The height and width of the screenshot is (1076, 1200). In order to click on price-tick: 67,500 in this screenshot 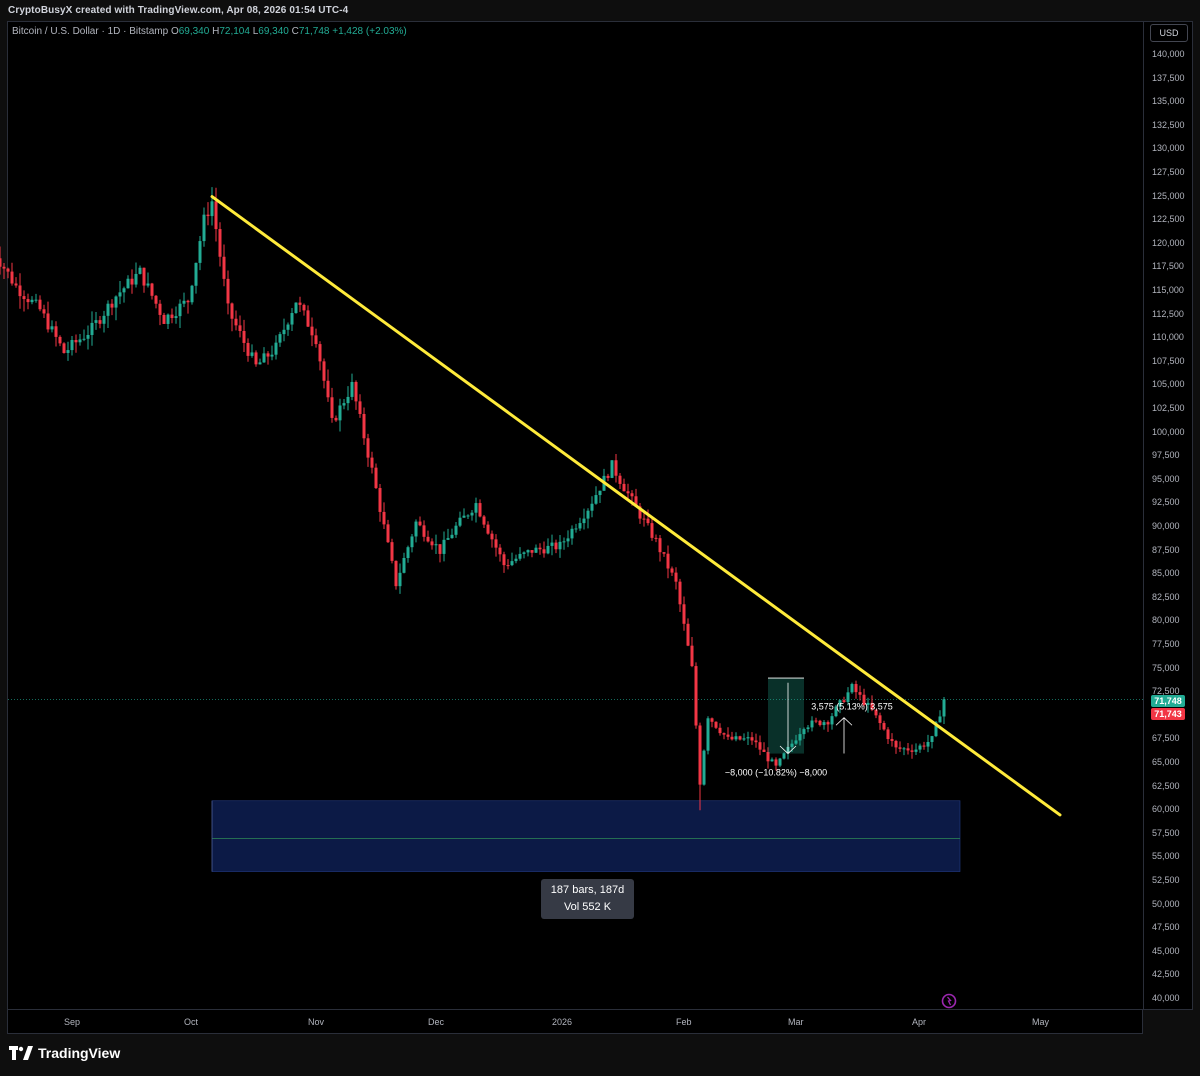, I will do `click(1166, 738)`.